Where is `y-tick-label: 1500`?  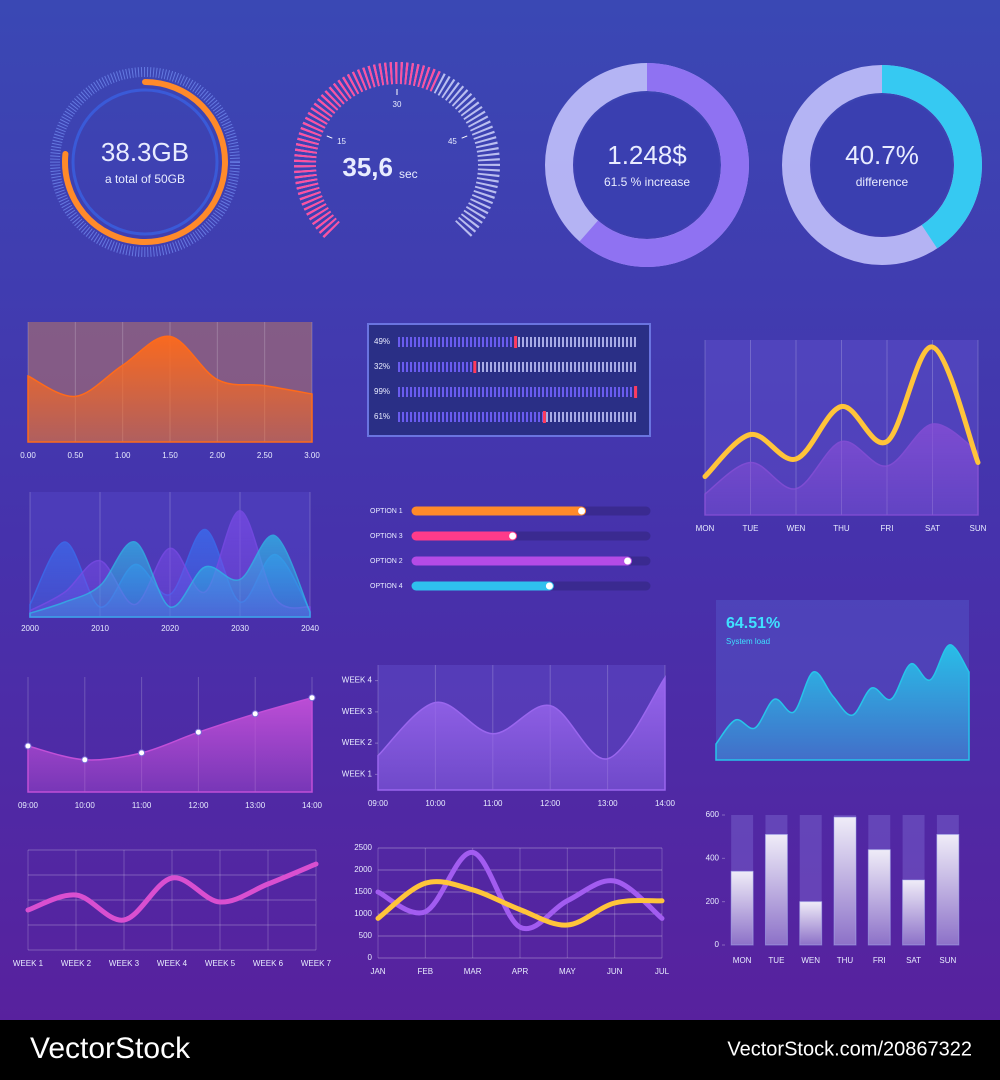
y-tick-label: 1500 is located at coordinates (363, 891).